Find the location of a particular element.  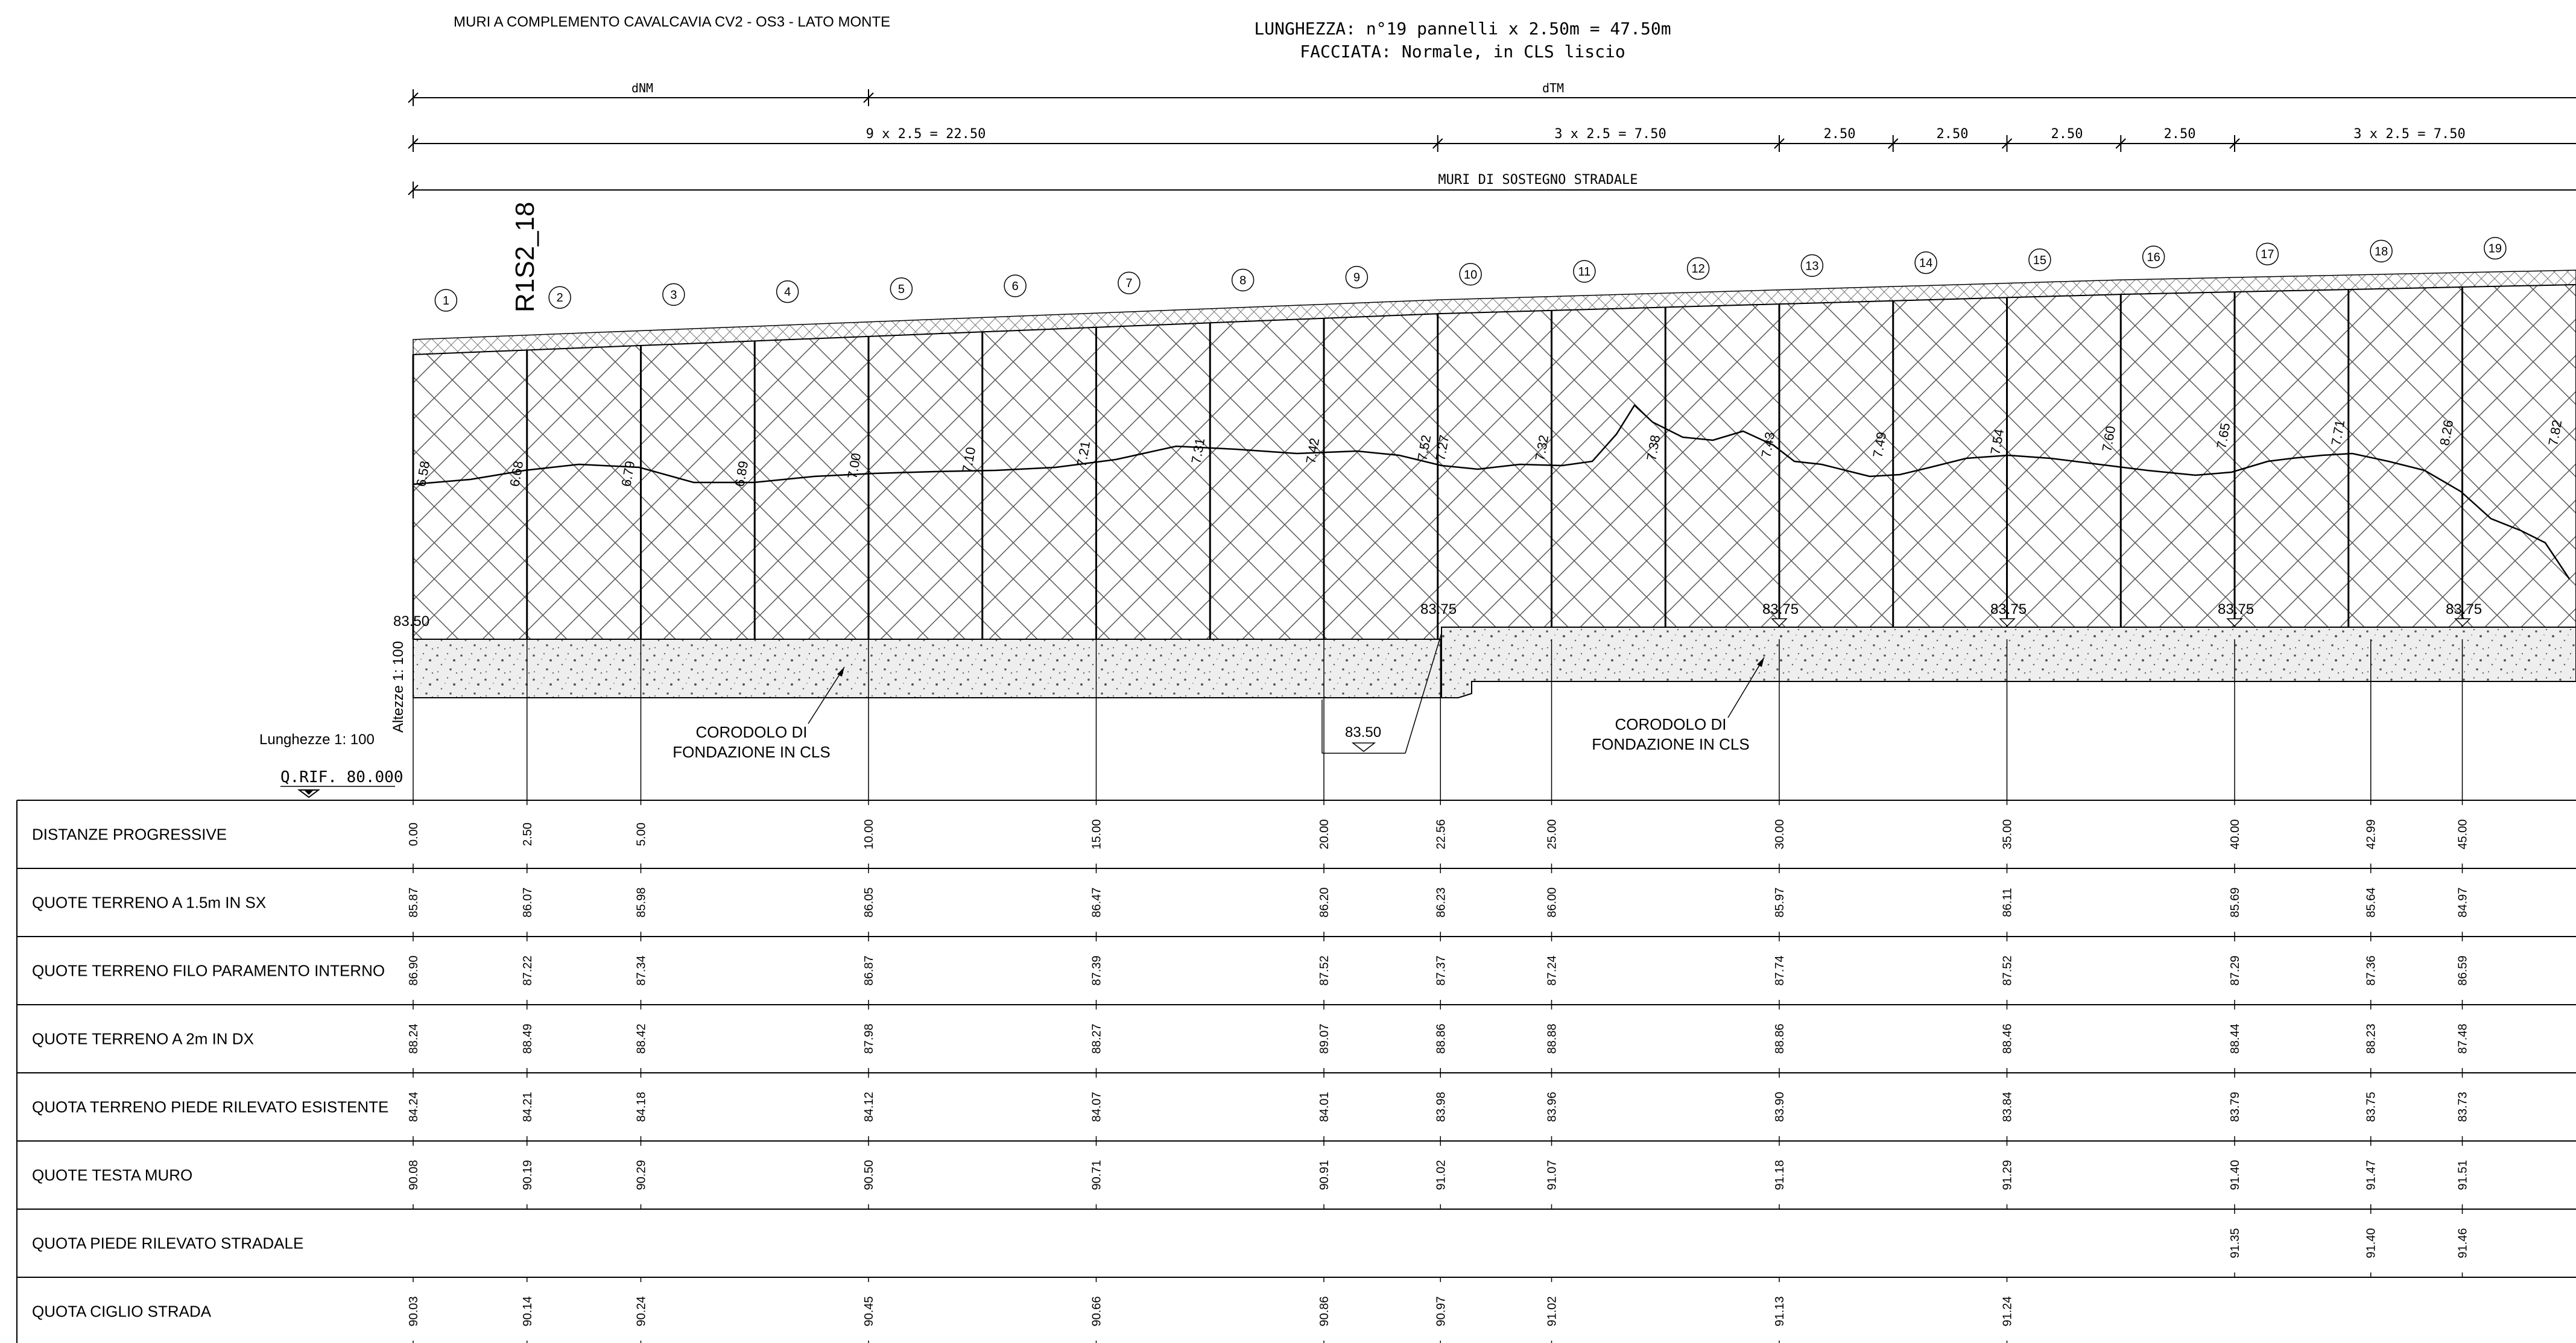

cell-value: 91.35 is located at coordinates (2235, 1243).